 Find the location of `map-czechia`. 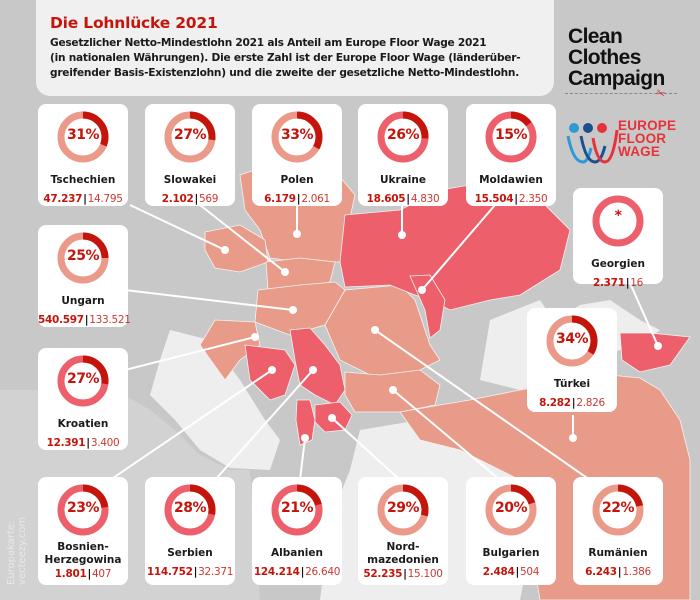

map-czechia is located at coordinates (236, 248).